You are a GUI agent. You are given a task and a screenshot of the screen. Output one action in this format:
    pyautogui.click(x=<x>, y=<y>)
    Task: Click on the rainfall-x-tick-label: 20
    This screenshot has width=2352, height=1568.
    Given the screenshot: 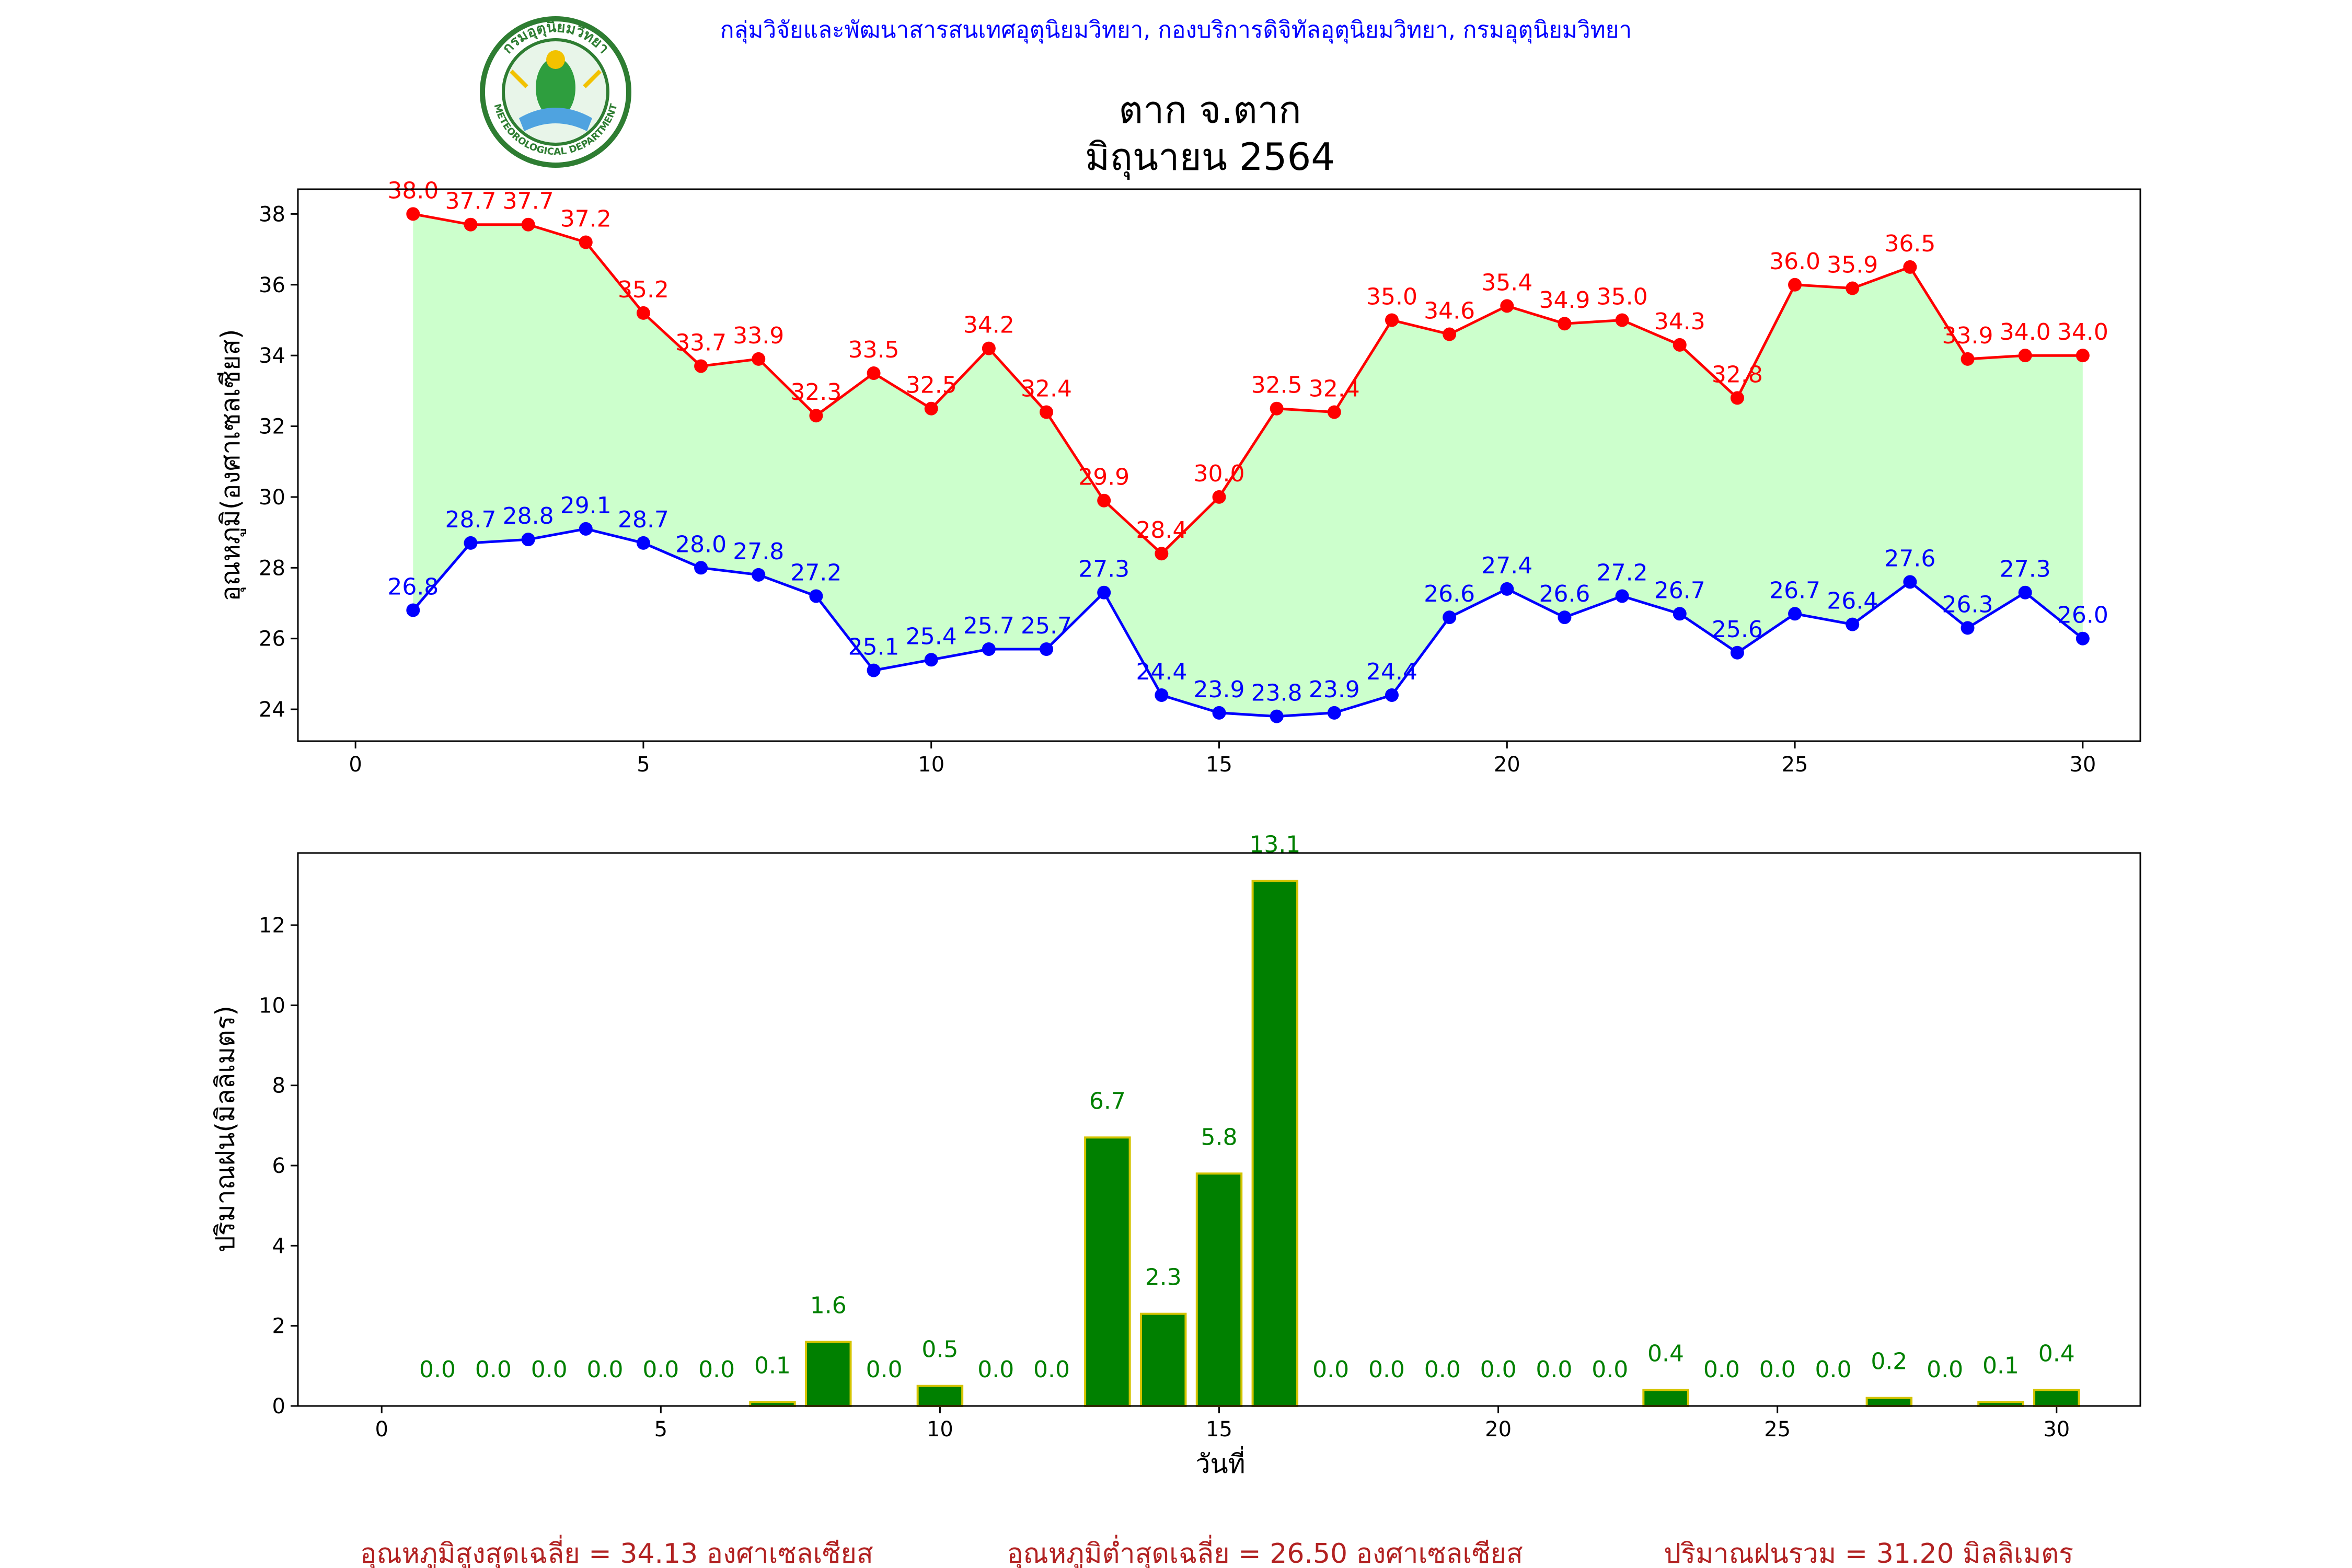 What is the action you would take?
    pyautogui.click(x=1498, y=1429)
    